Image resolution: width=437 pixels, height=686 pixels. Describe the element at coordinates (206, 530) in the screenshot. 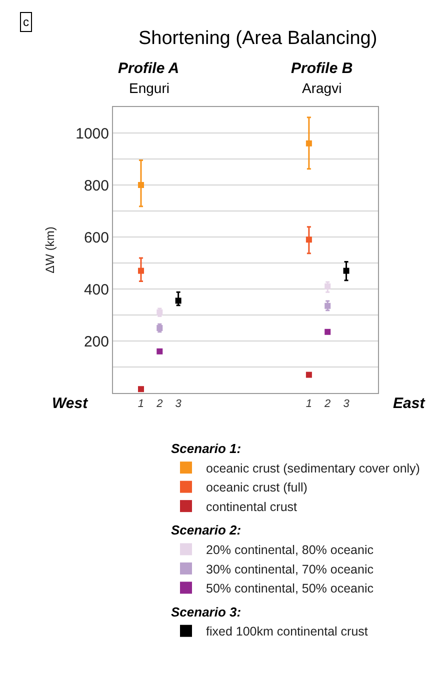

I see `text: Scenario 2:` at that location.